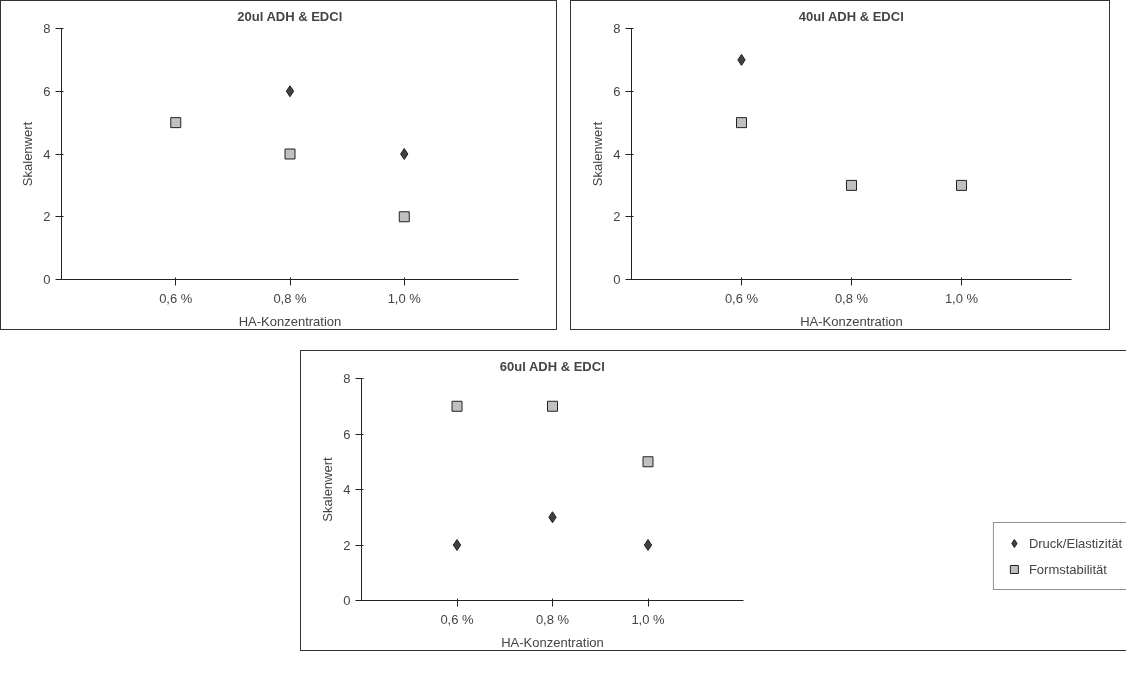 The width and height of the screenshot is (1126, 679). Describe the element at coordinates (851, 16) in the screenshot. I see `chart-title: 40ul ADH & EDCl` at that location.